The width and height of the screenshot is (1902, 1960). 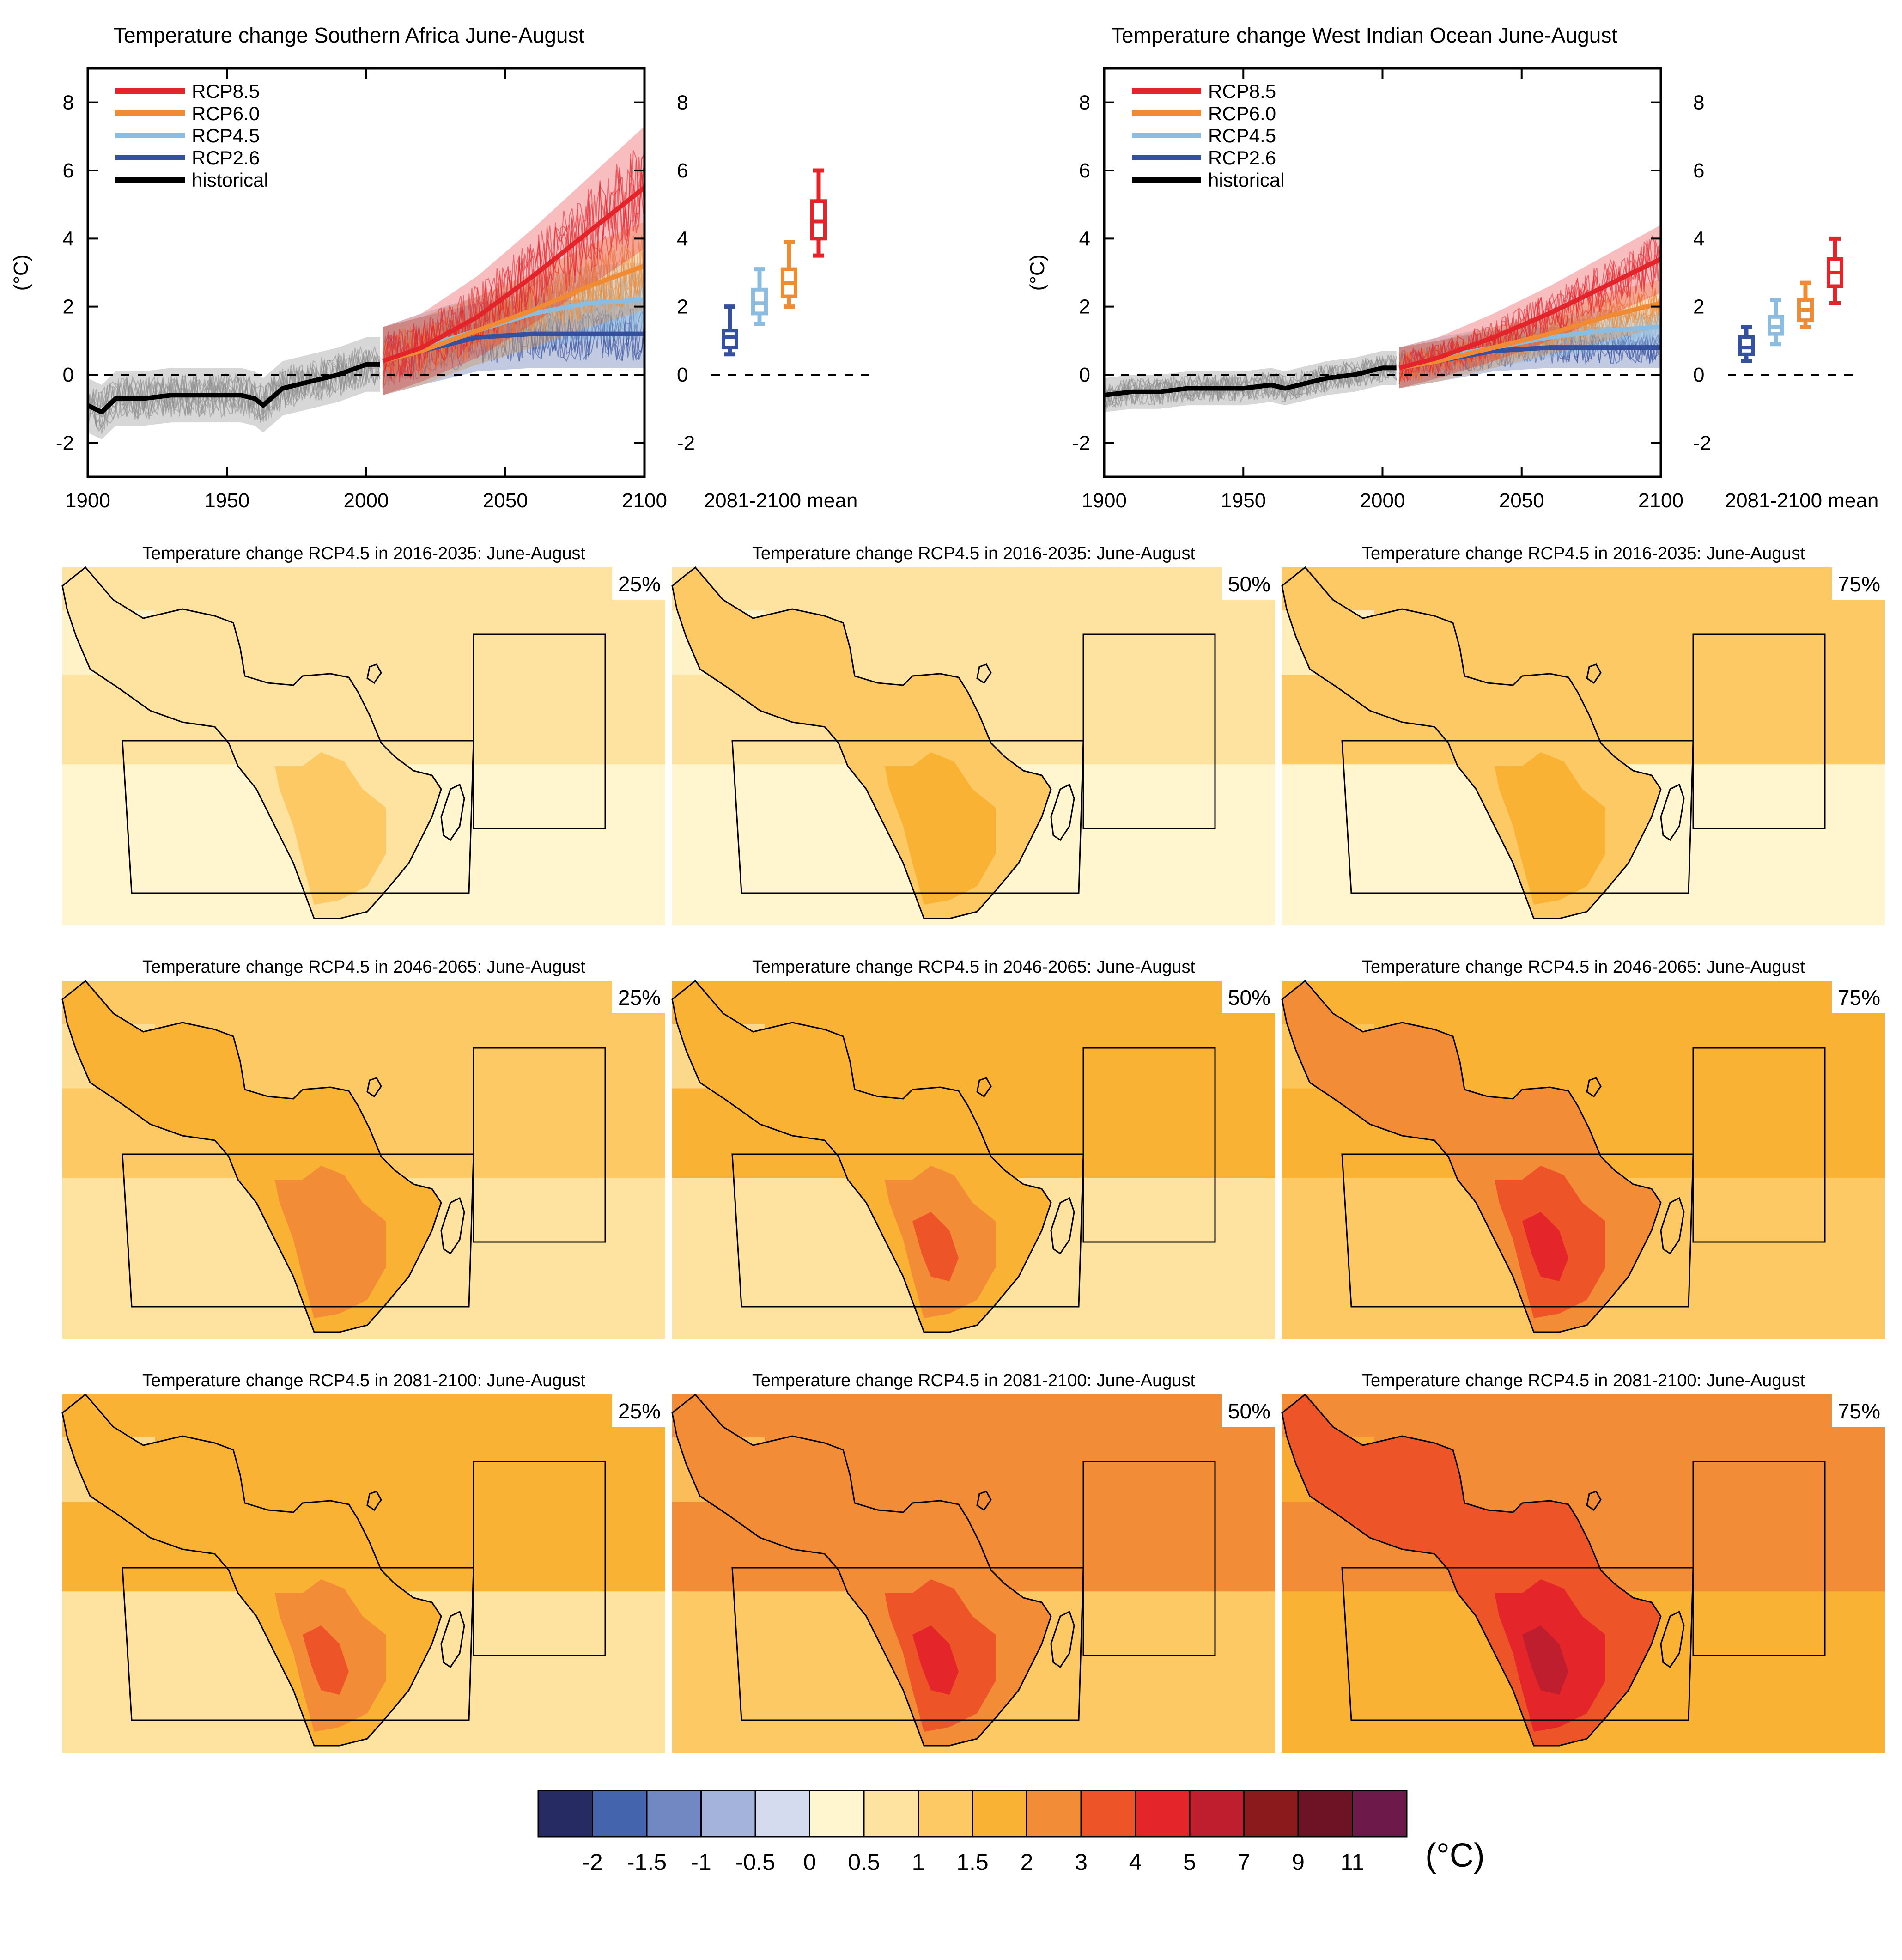 What do you see at coordinates (592, 1862) in the screenshot?
I see `colorbar-tick-label: -2` at bounding box center [592, 1862].